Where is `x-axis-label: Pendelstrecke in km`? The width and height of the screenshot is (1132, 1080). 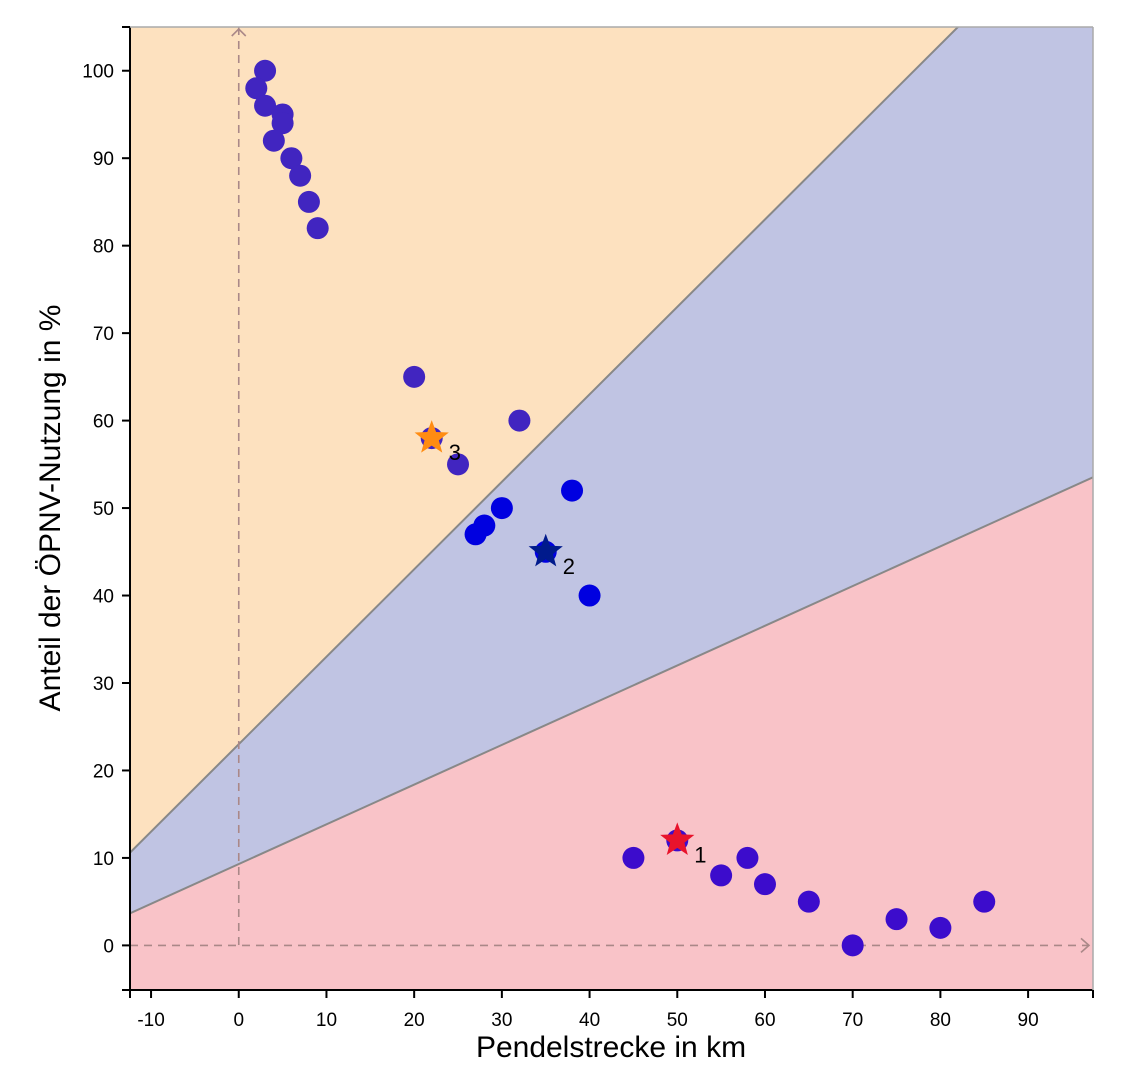 x-axis-label: Pendelstrecke in km is located at coordinates (611, 1047).